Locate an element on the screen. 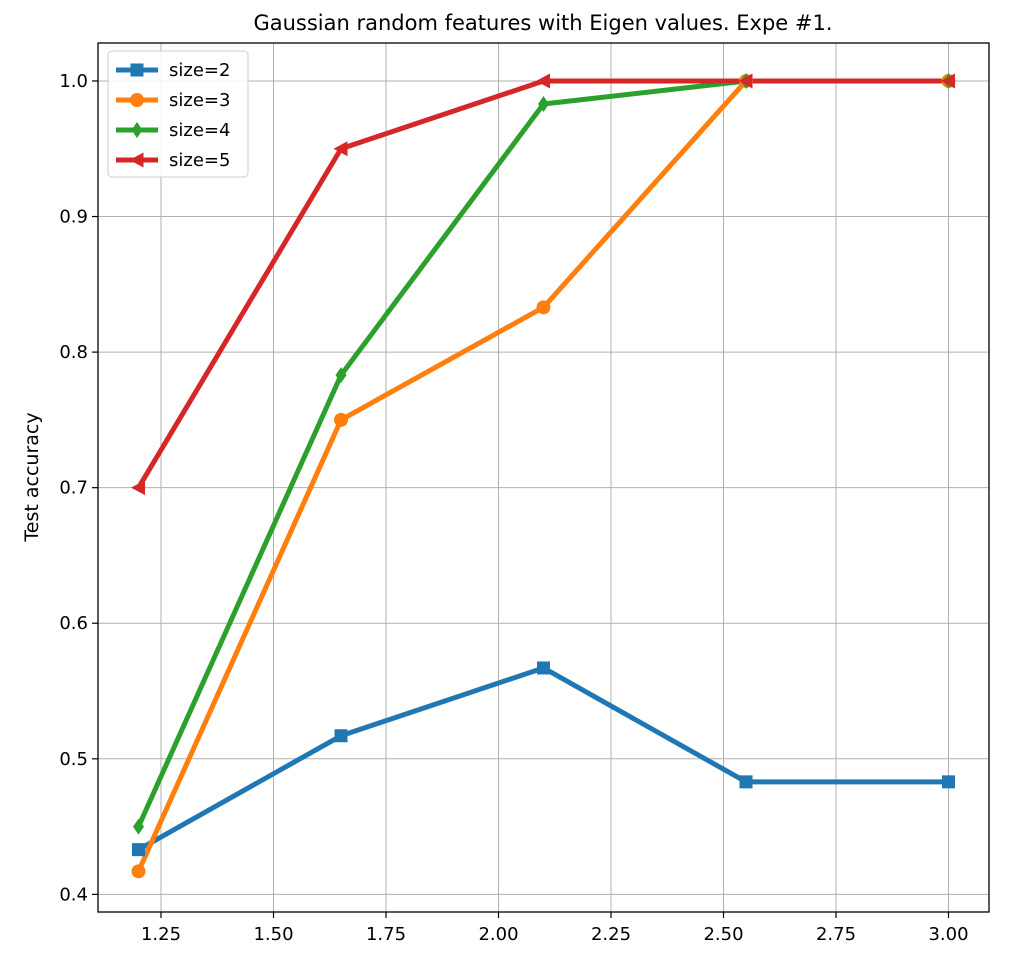  legend: size=2 size=3 size=4 size=5 is located at coordinates (178, 114).